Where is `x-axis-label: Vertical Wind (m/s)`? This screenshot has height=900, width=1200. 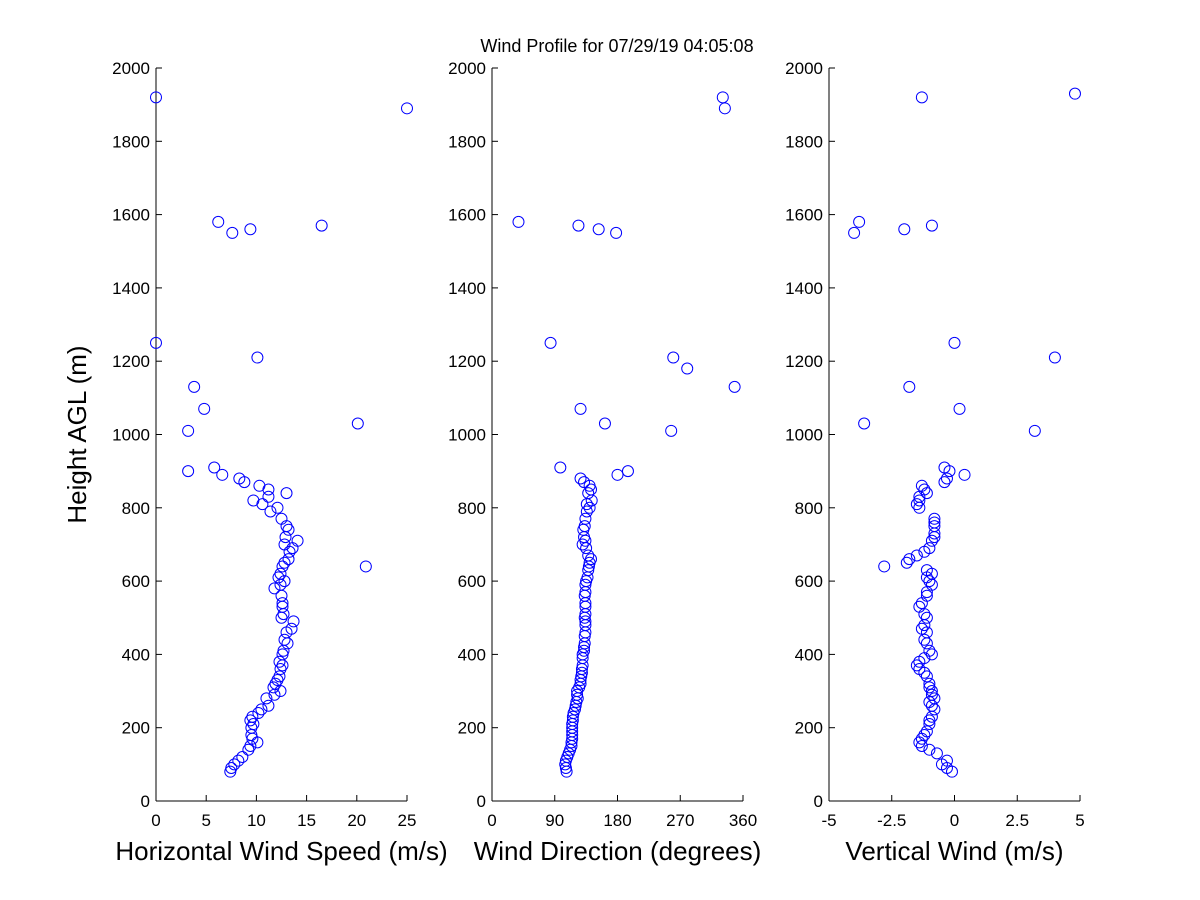
x-axis-label: Vertical Wind (m/s) is located at coordinates (954, 851).